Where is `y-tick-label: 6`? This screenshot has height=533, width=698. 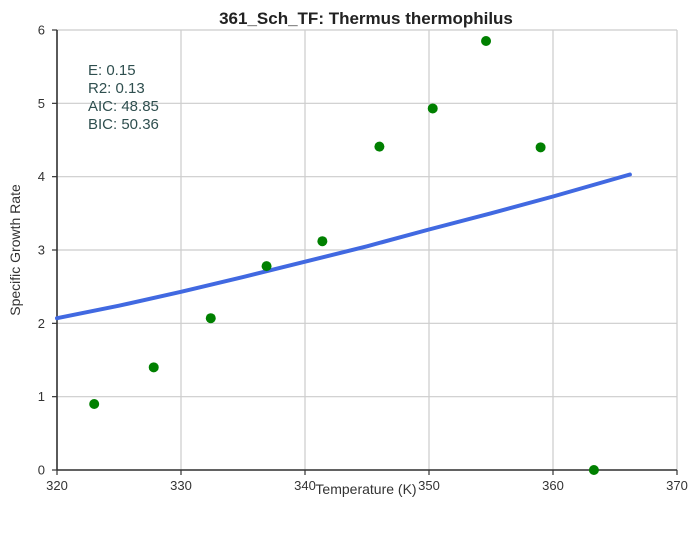 y-tick-label: 6 is located at coordinates (41, 30).